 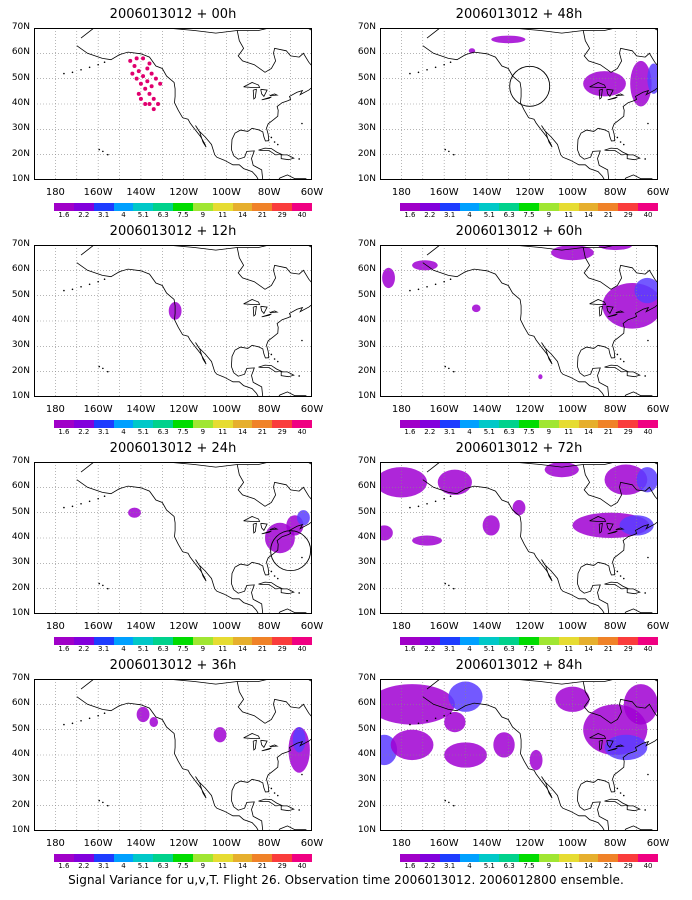 I want to click on colorbar-label: 29, so click(x=628, y=432).